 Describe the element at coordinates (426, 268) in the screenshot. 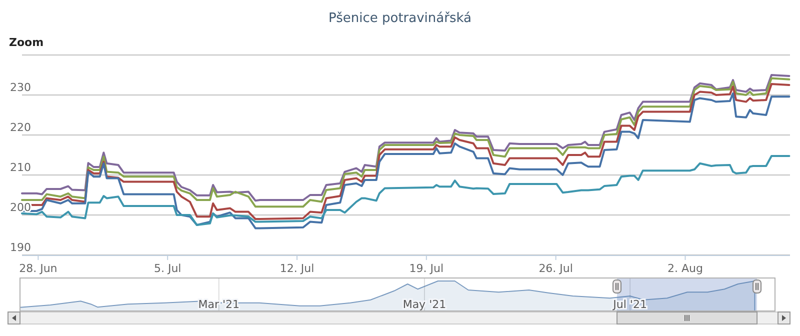

I see `x-tick-label: 19. Jul` at that location.